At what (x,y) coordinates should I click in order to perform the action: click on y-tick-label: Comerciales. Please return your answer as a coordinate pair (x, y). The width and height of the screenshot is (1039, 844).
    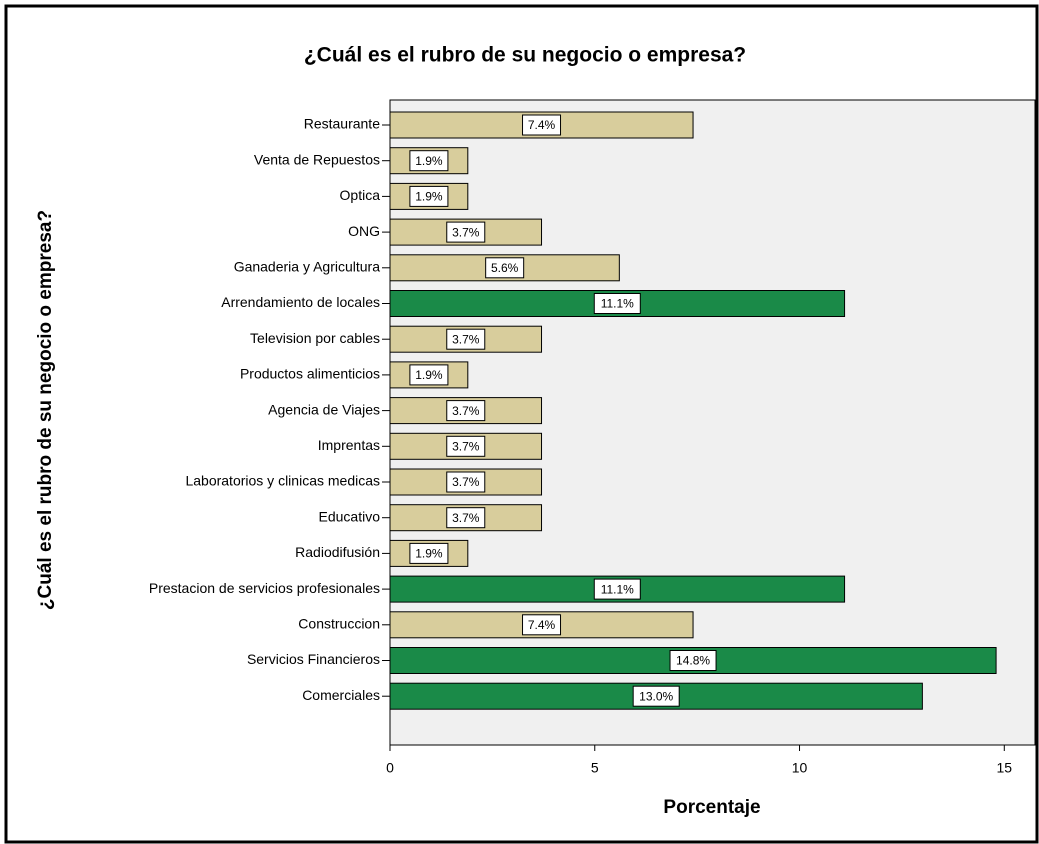
    Looking at the image, I should click on (341, 695).